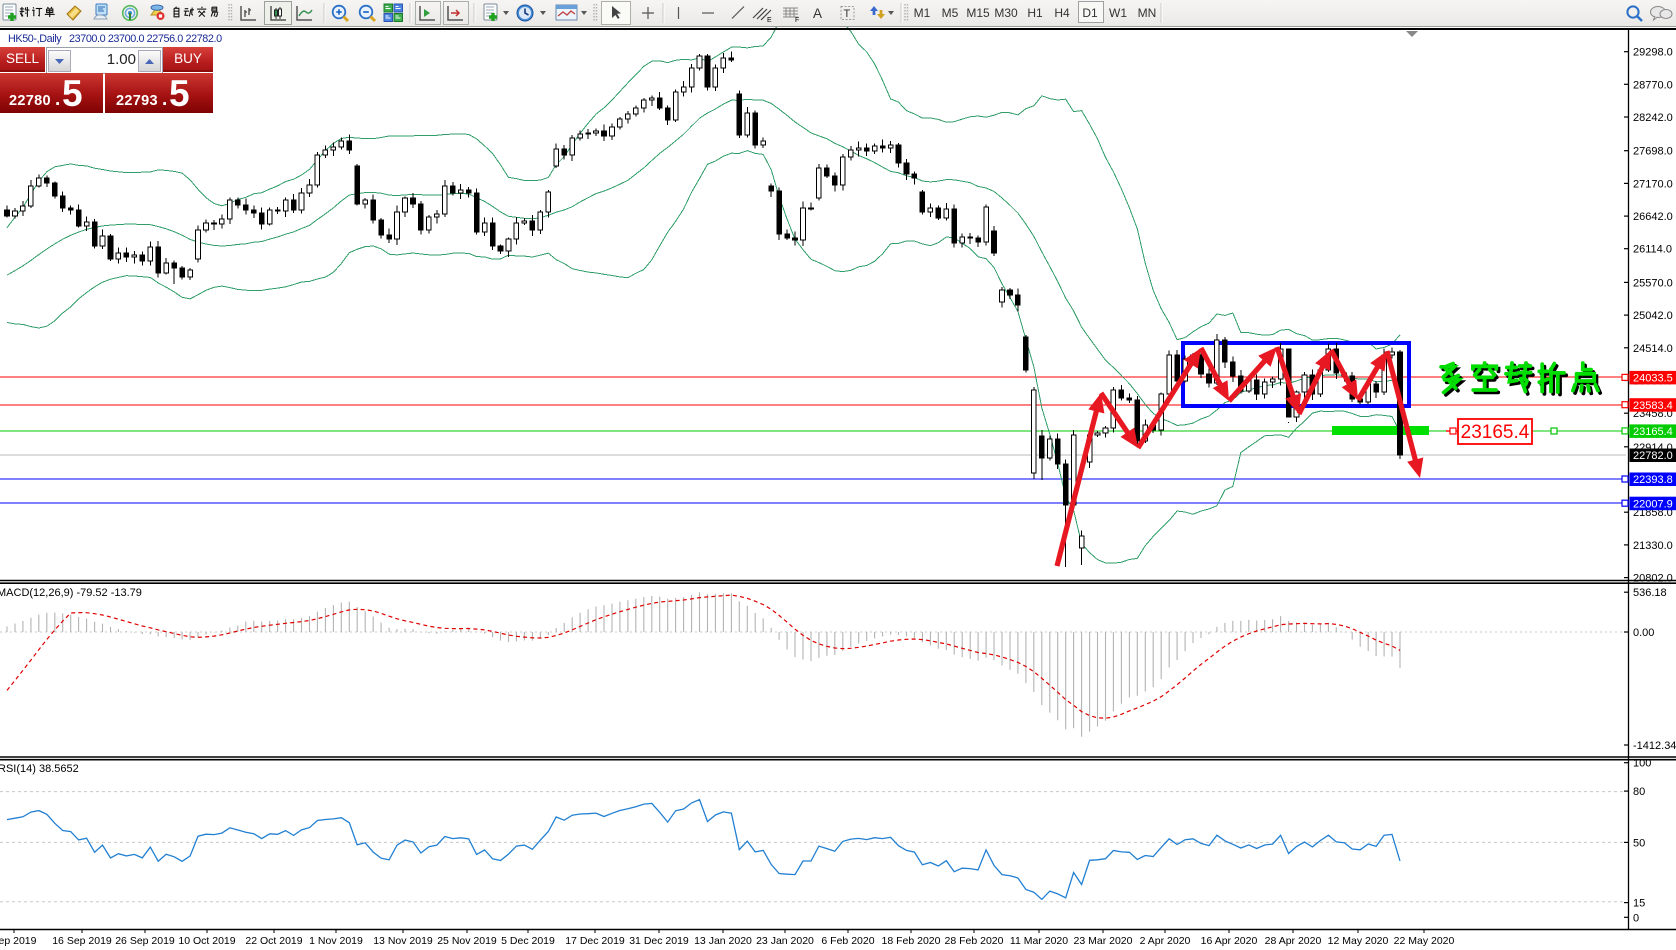 The width and height of the screenshot is (1676, 950). Describe the element at coordinates (1035, 13) in the screenshot. I see `svg-text: H1` at that location.